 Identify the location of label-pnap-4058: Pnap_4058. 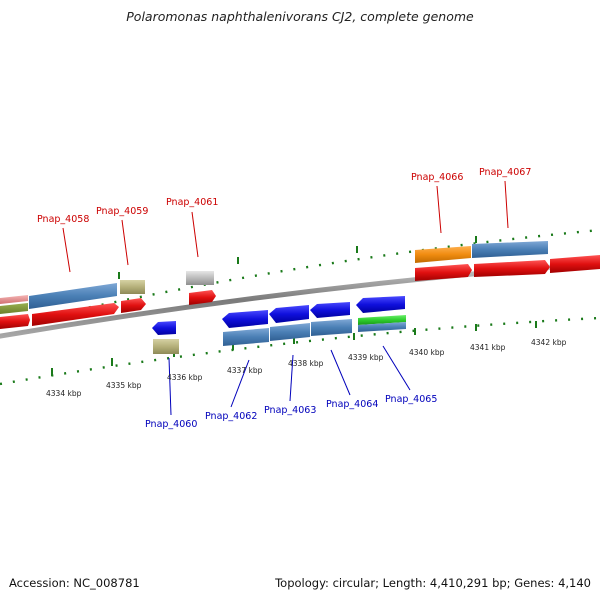
(63, 219).